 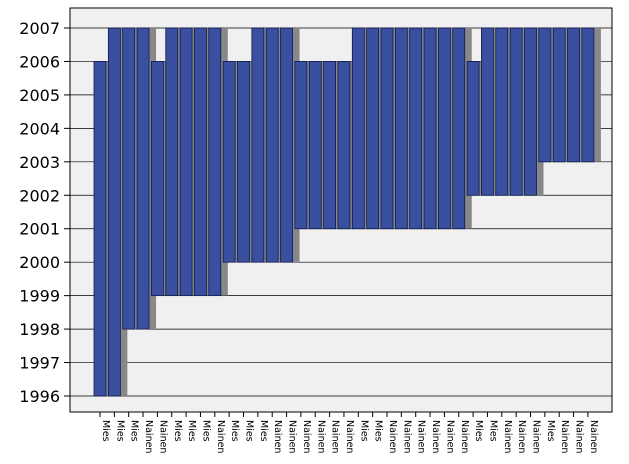 I want to click on y-tick-label: 2001, so click(x=39, y=229).